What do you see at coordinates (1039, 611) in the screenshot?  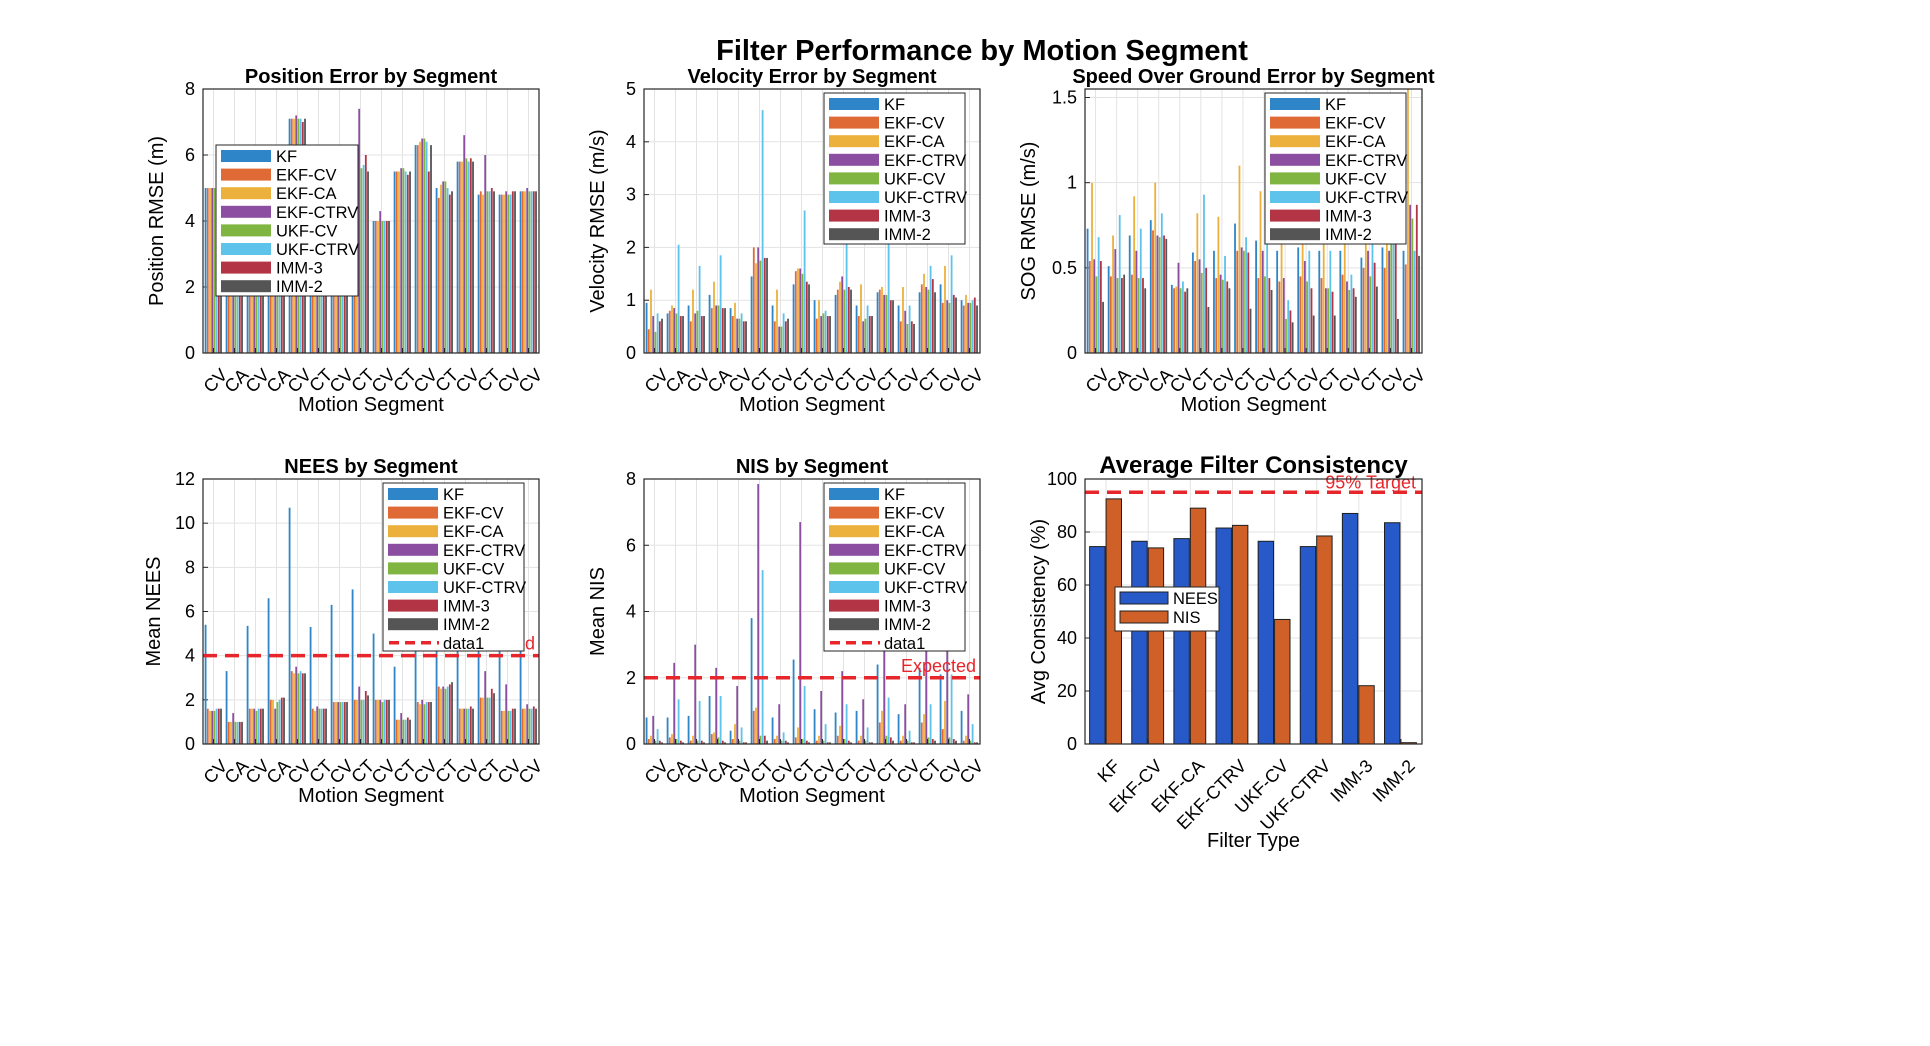 I see `y-axis-label: Avg Consistency (%)` at bounding box center [1039, 611].